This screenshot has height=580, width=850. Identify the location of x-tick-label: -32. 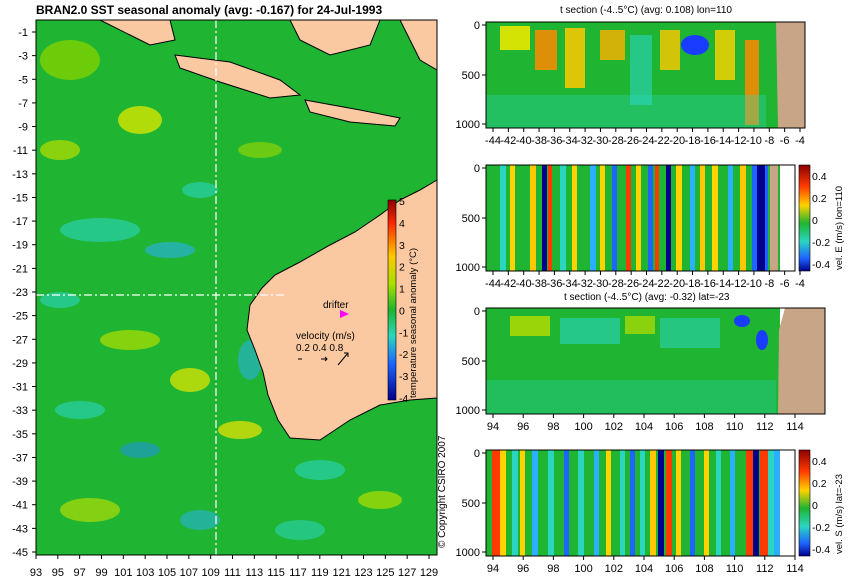
(585, 141).